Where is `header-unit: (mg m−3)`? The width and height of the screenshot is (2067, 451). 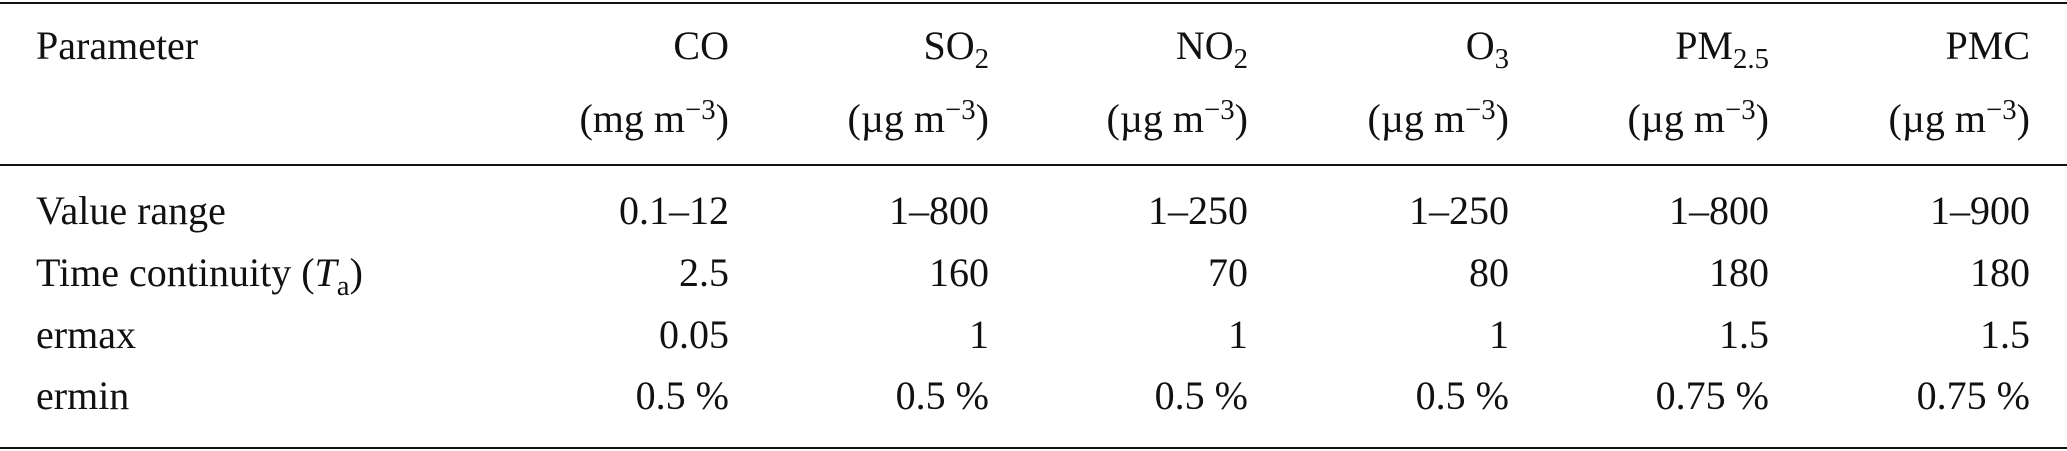 header-unit: (mg m−3) is located at coordinates (654, 118).